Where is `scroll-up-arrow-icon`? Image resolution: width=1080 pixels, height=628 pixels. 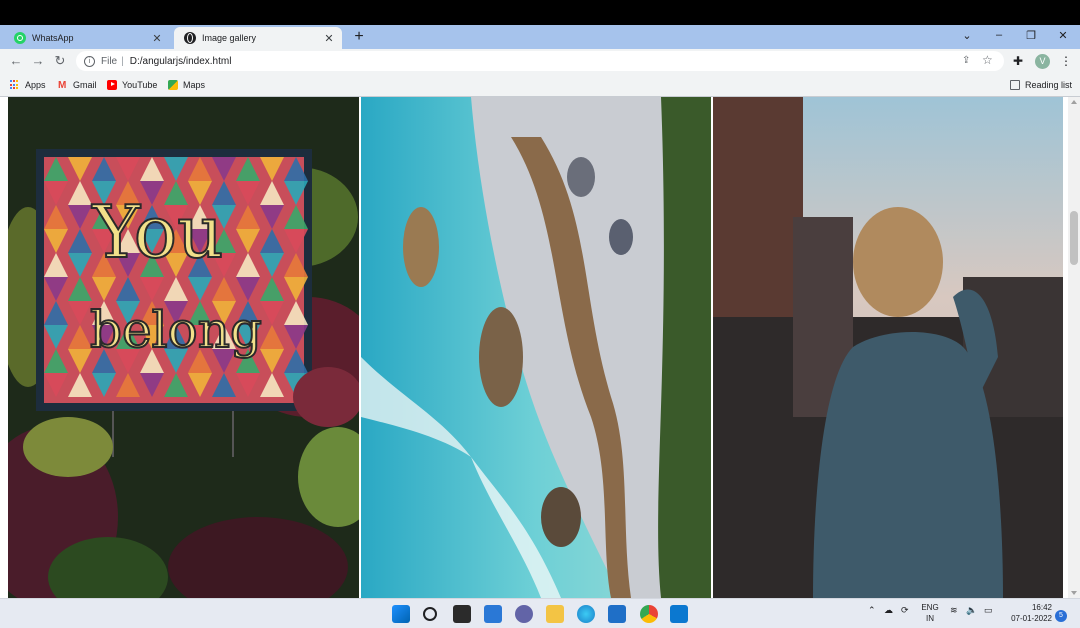
scroll-up-arrow-icon is located at coordinates (1074, 102).